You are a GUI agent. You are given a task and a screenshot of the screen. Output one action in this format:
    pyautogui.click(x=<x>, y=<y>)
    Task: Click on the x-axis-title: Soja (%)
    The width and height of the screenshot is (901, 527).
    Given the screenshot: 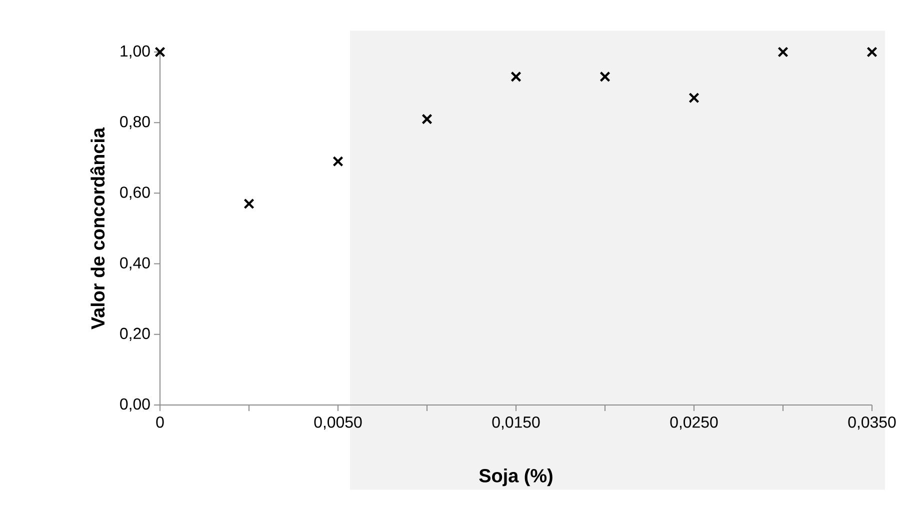 What is the action you would take?
    pyautogui.click(x=515, y=477)
    